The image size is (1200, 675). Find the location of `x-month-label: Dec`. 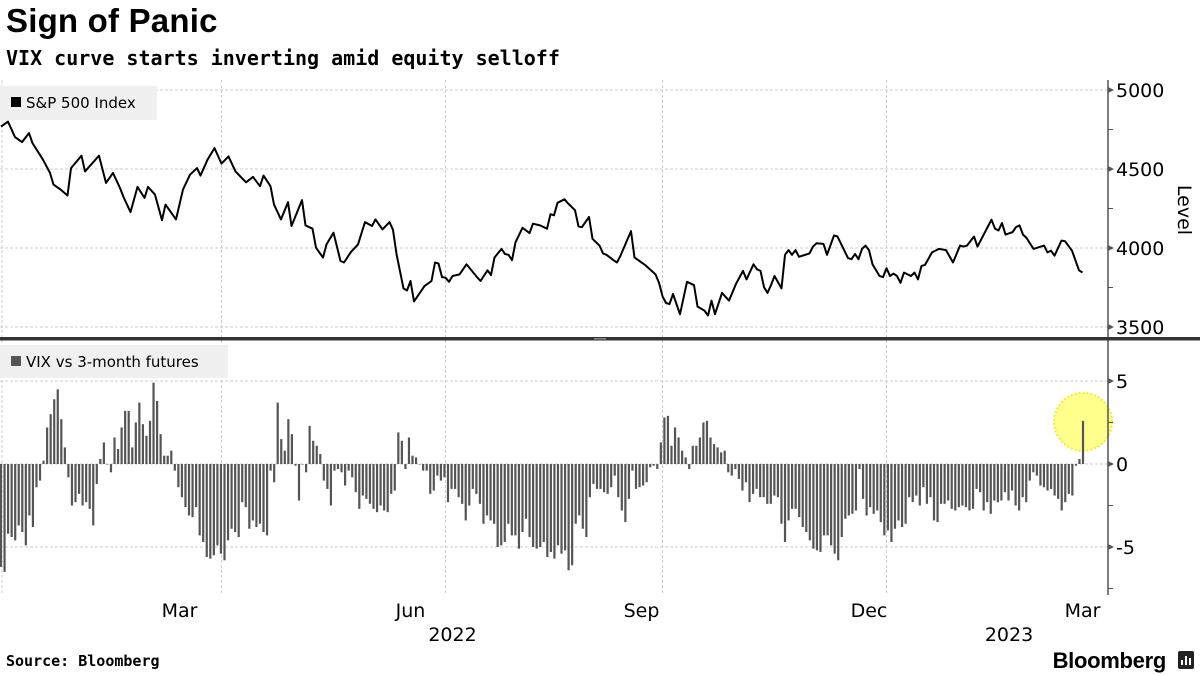

x-month-label: Dec is located at coordinates (869, 611).